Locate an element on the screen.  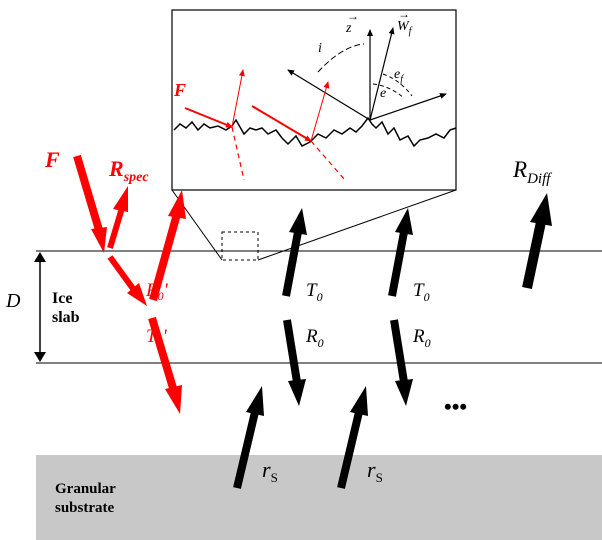
diffuse-reflectance-shaft is located at coordinates (534, 255).